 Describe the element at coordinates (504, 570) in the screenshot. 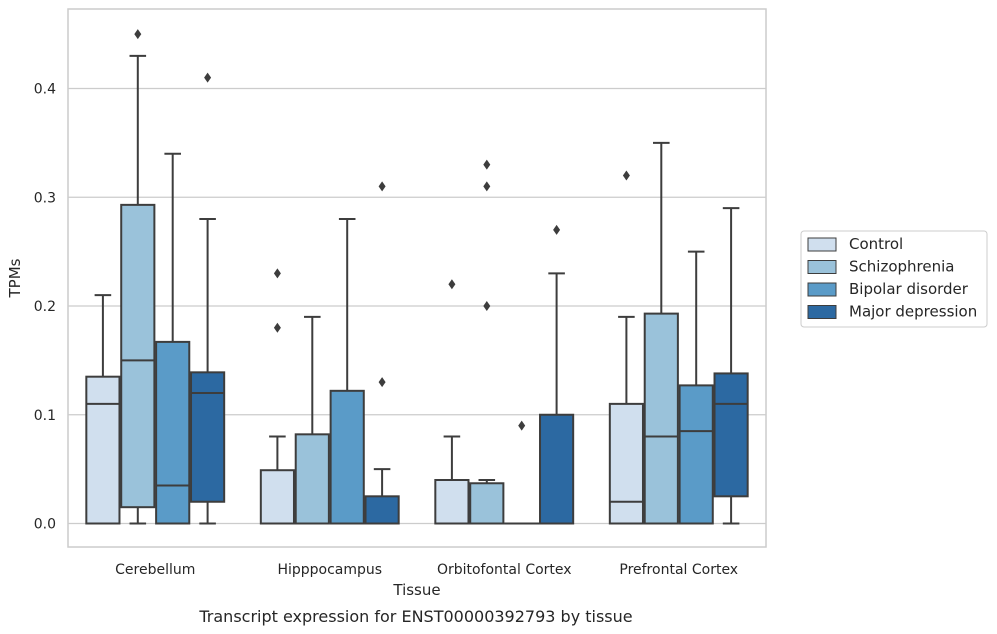

I see `x-tick-label: Orbitofontal Cortex` at that location.